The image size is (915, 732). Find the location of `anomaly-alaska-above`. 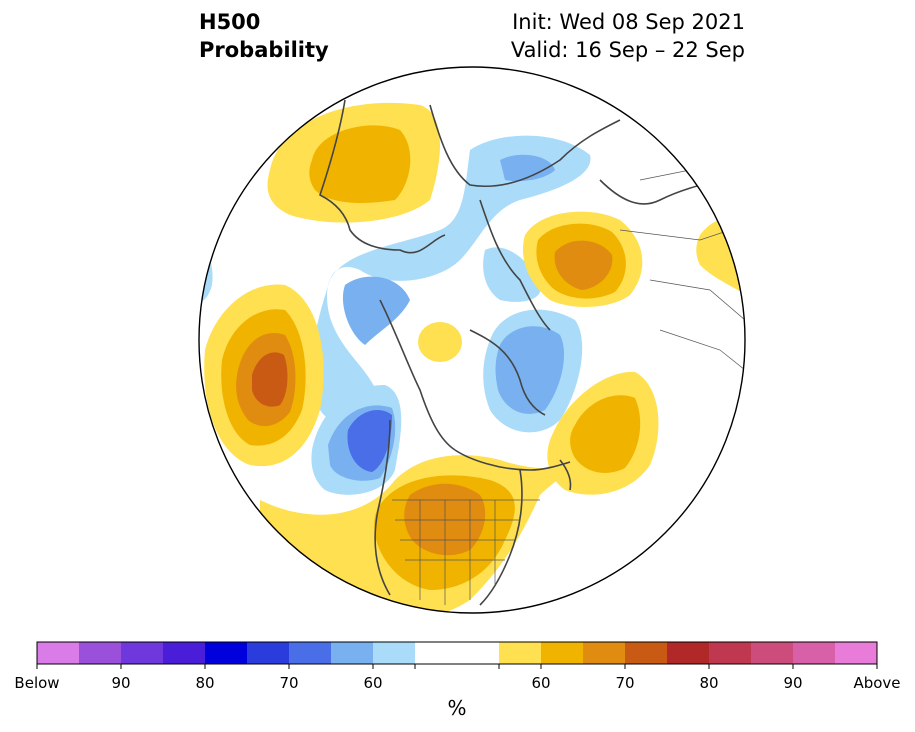

anomaly-alaska-above is located at coordinates (353, 162).